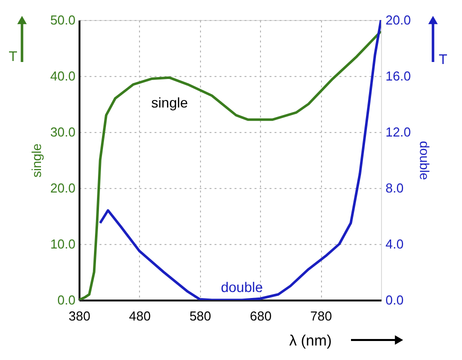 The image size is (462, 360). What do you see at coordinates (66, 300) in the screenshot?
I see `y-tick-label: 0.0` at bounding box center [66, 300].